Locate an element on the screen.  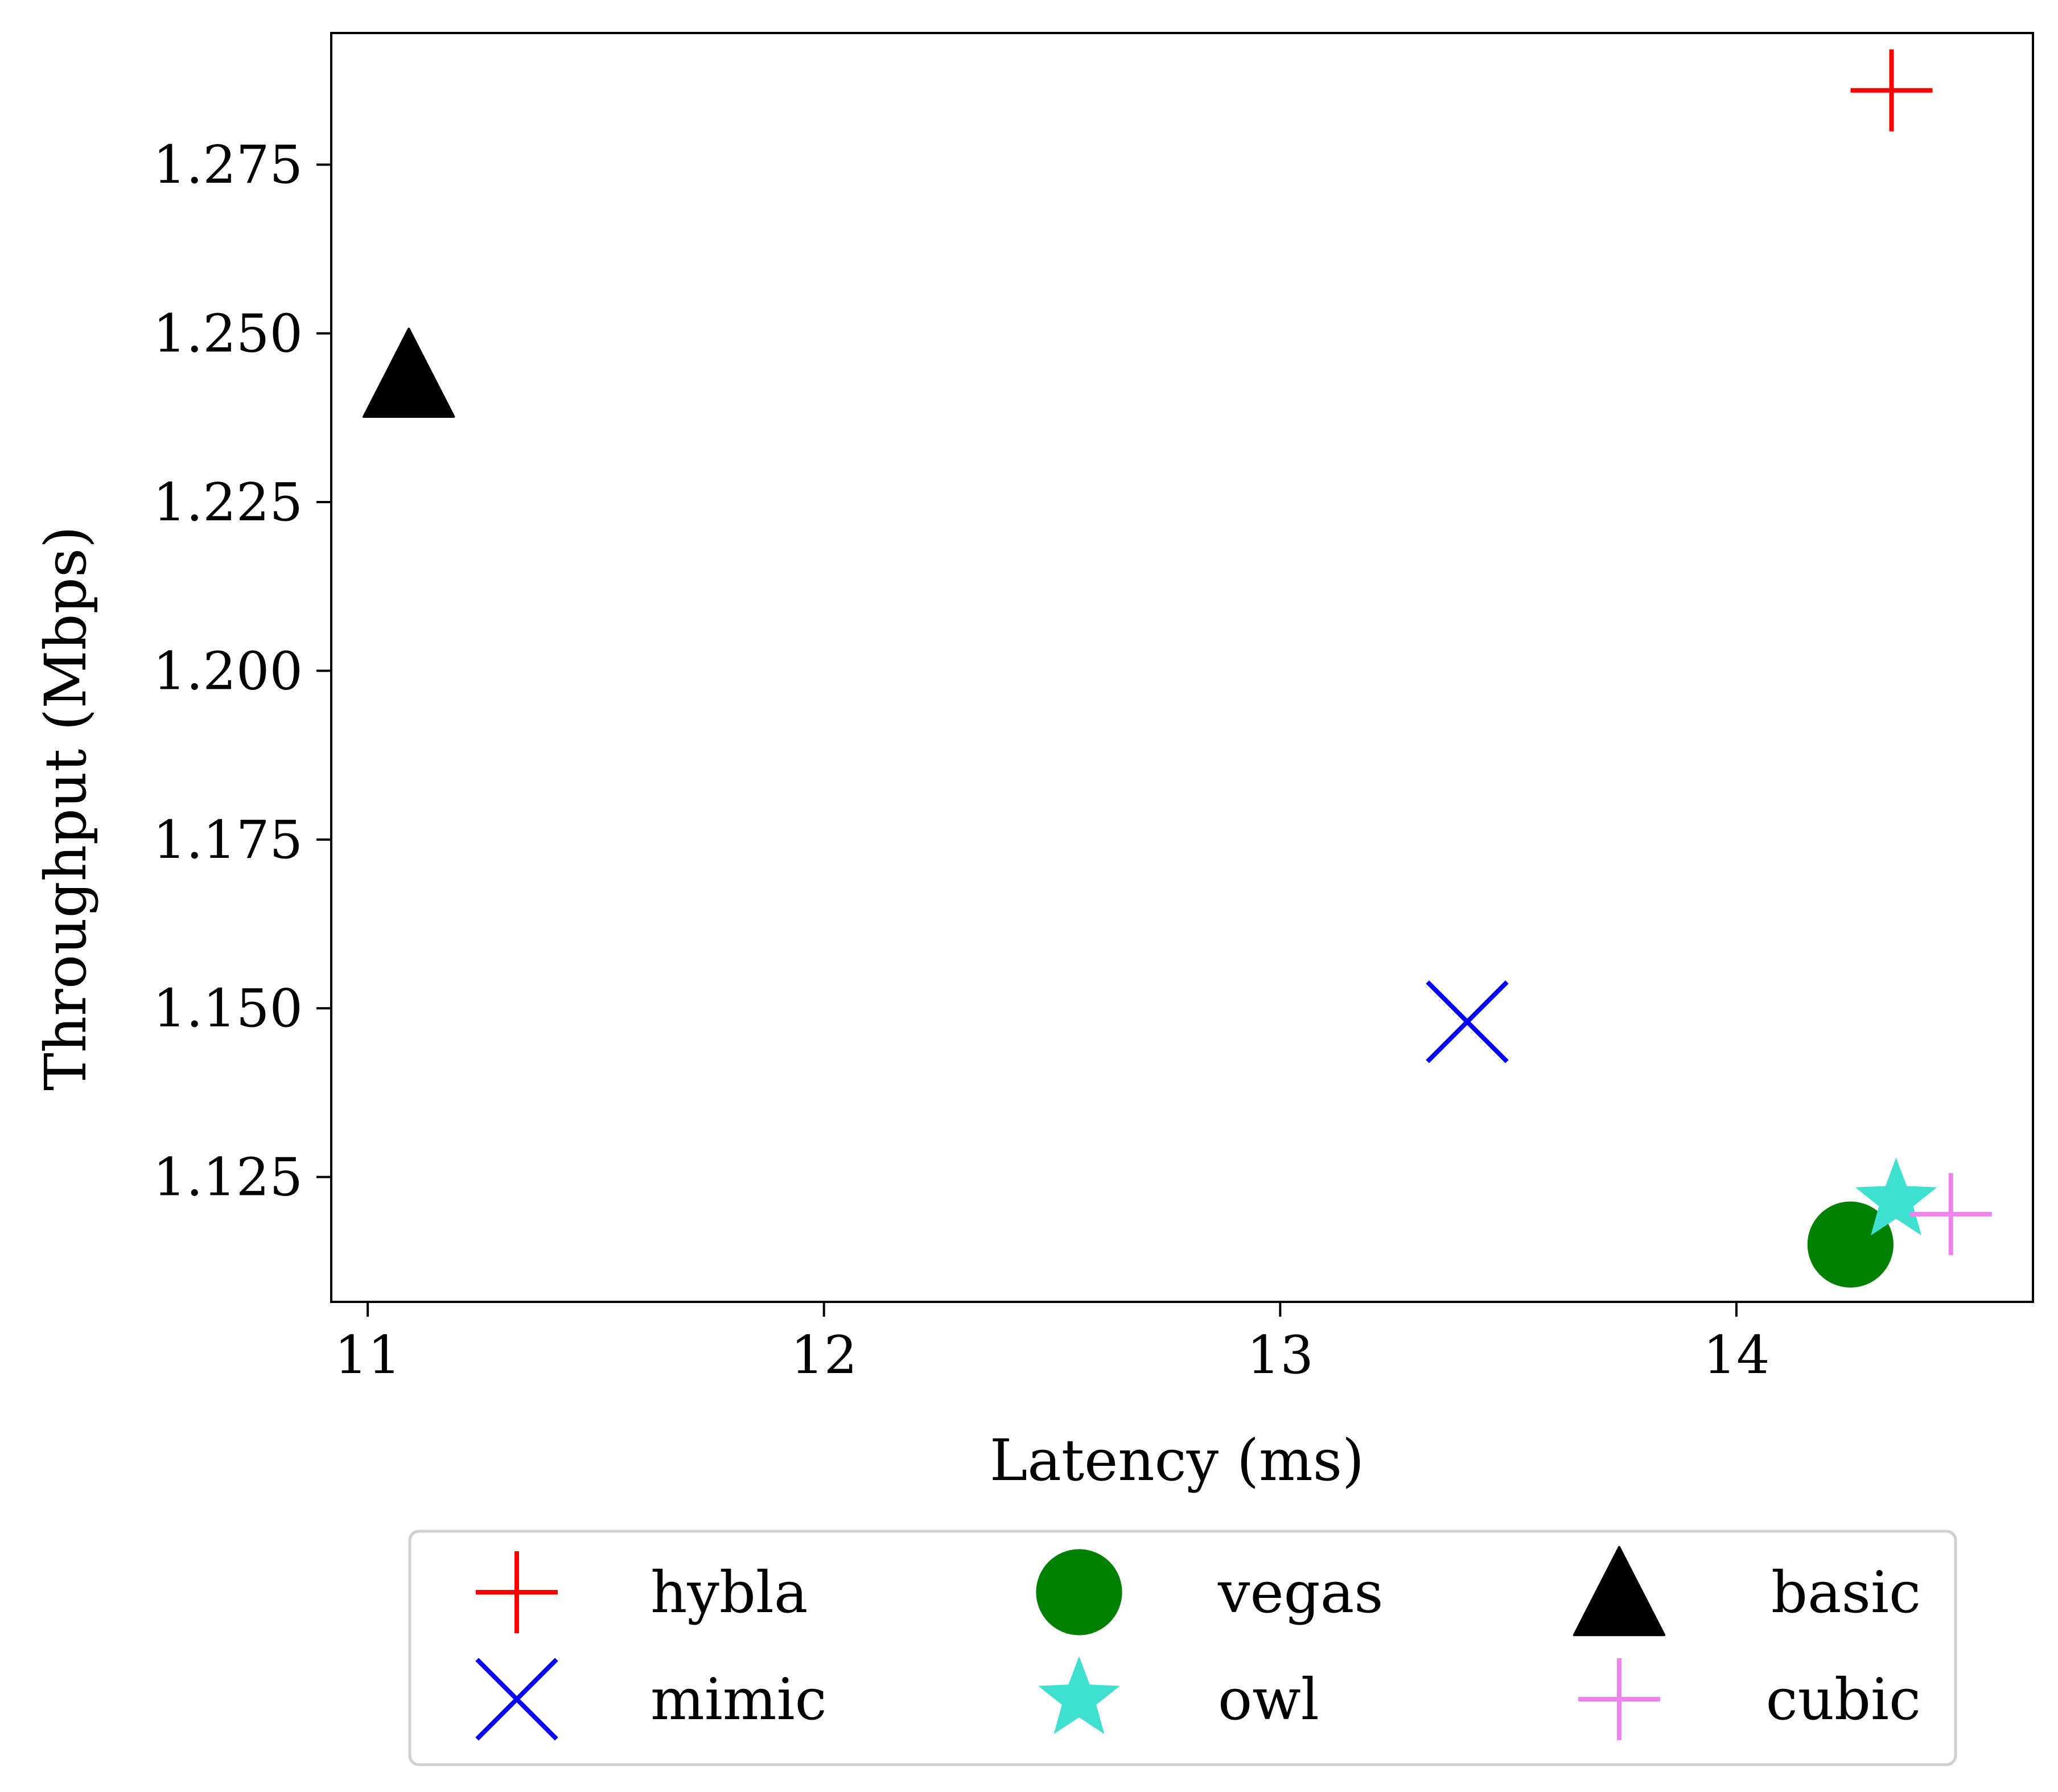
legend-entry-mimic: mimic is located at coordinates (651, 1700).